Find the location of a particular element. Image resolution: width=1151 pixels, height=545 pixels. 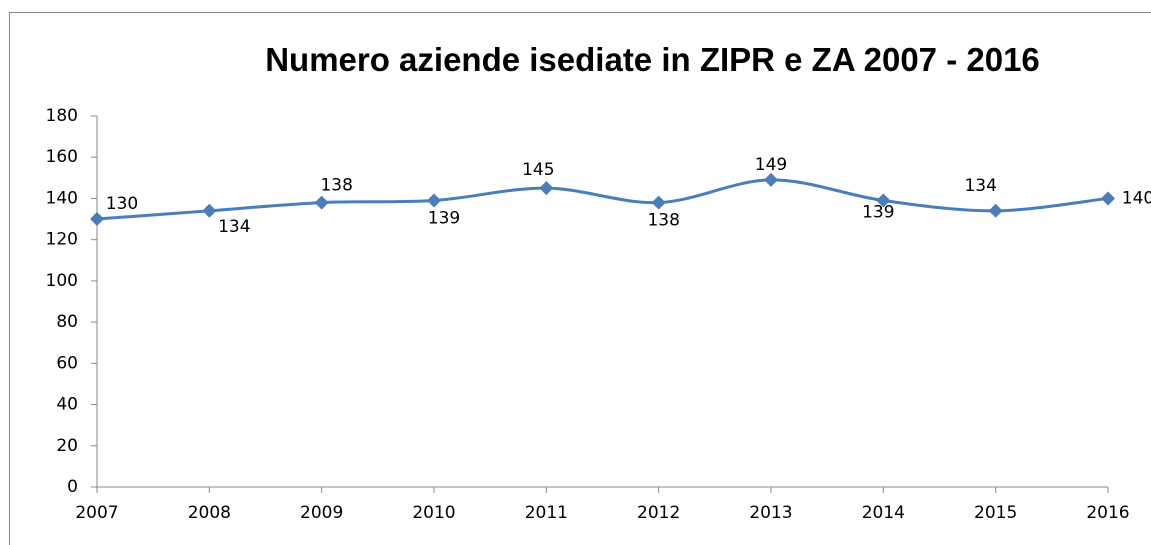

y-tick-label: 160 is located at coordinates (62, 157).